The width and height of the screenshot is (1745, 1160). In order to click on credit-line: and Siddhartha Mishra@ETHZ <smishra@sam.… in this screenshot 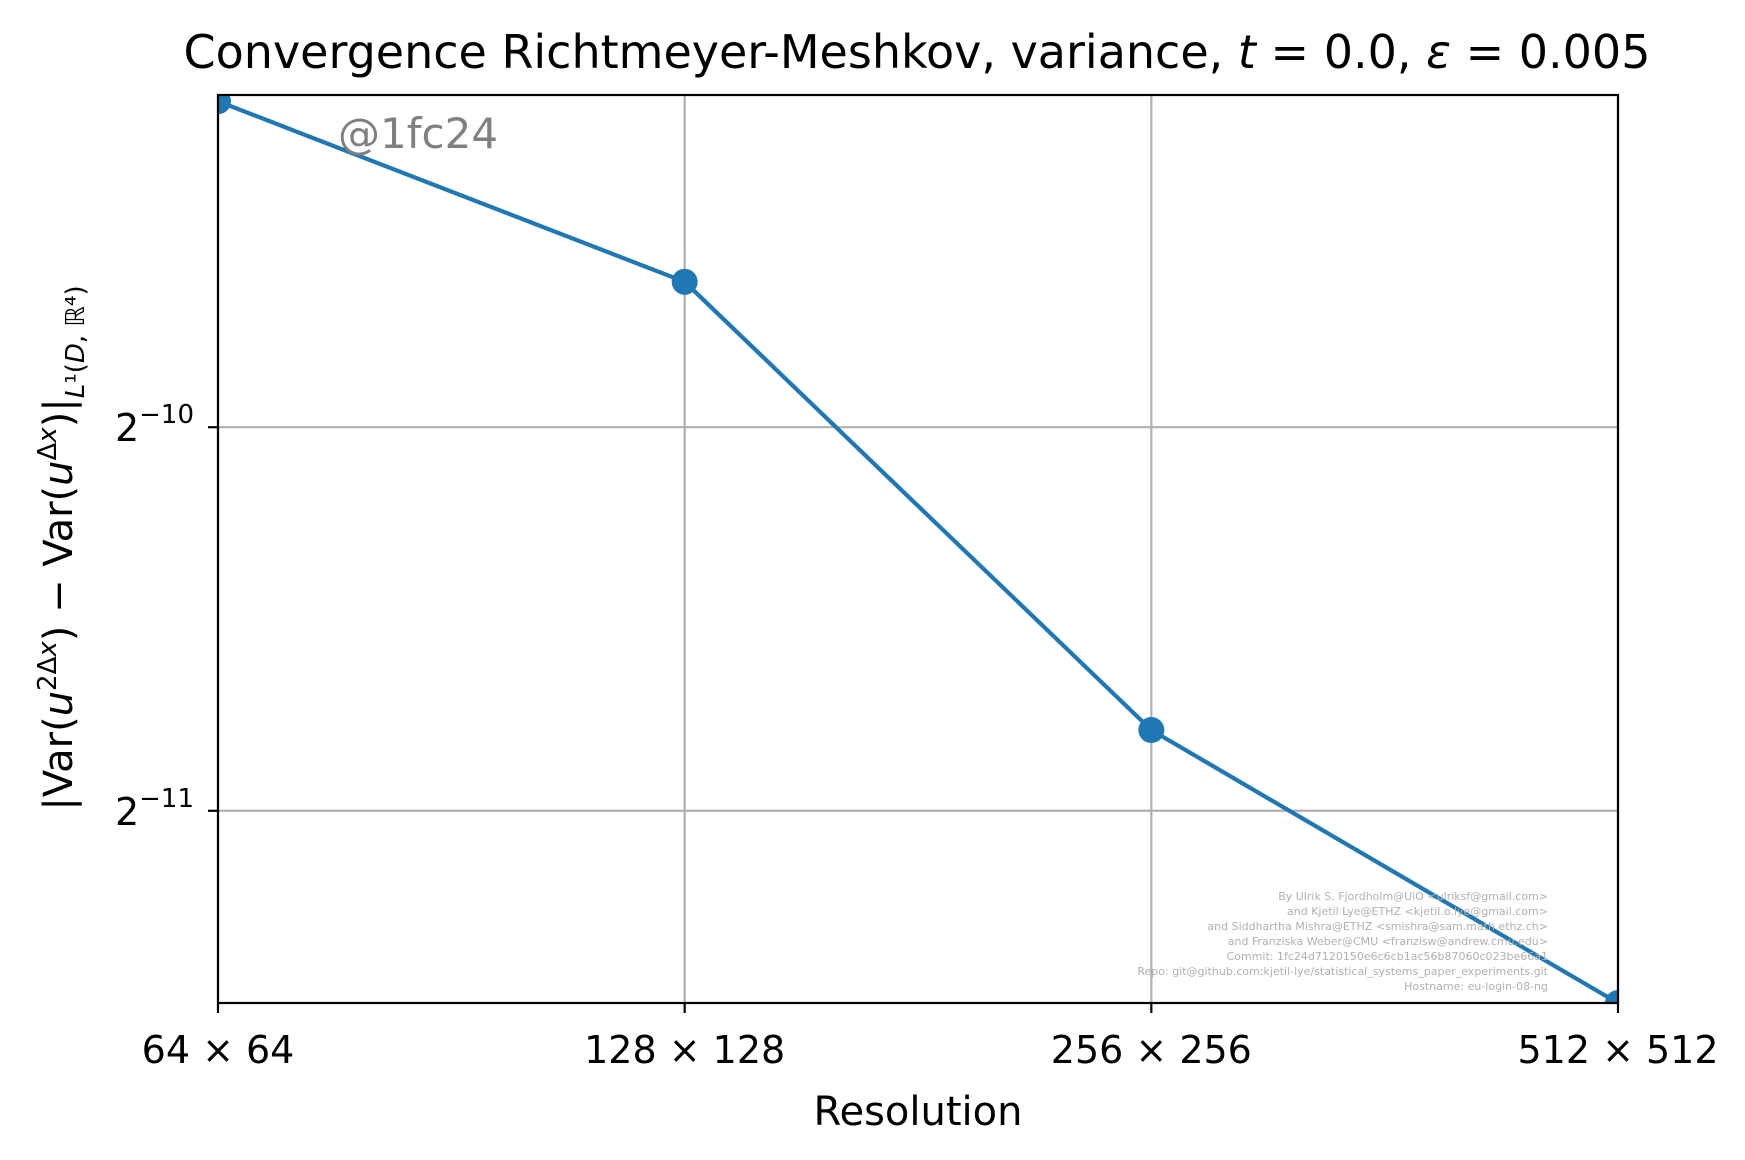, I will do `click(1377, 926)`.